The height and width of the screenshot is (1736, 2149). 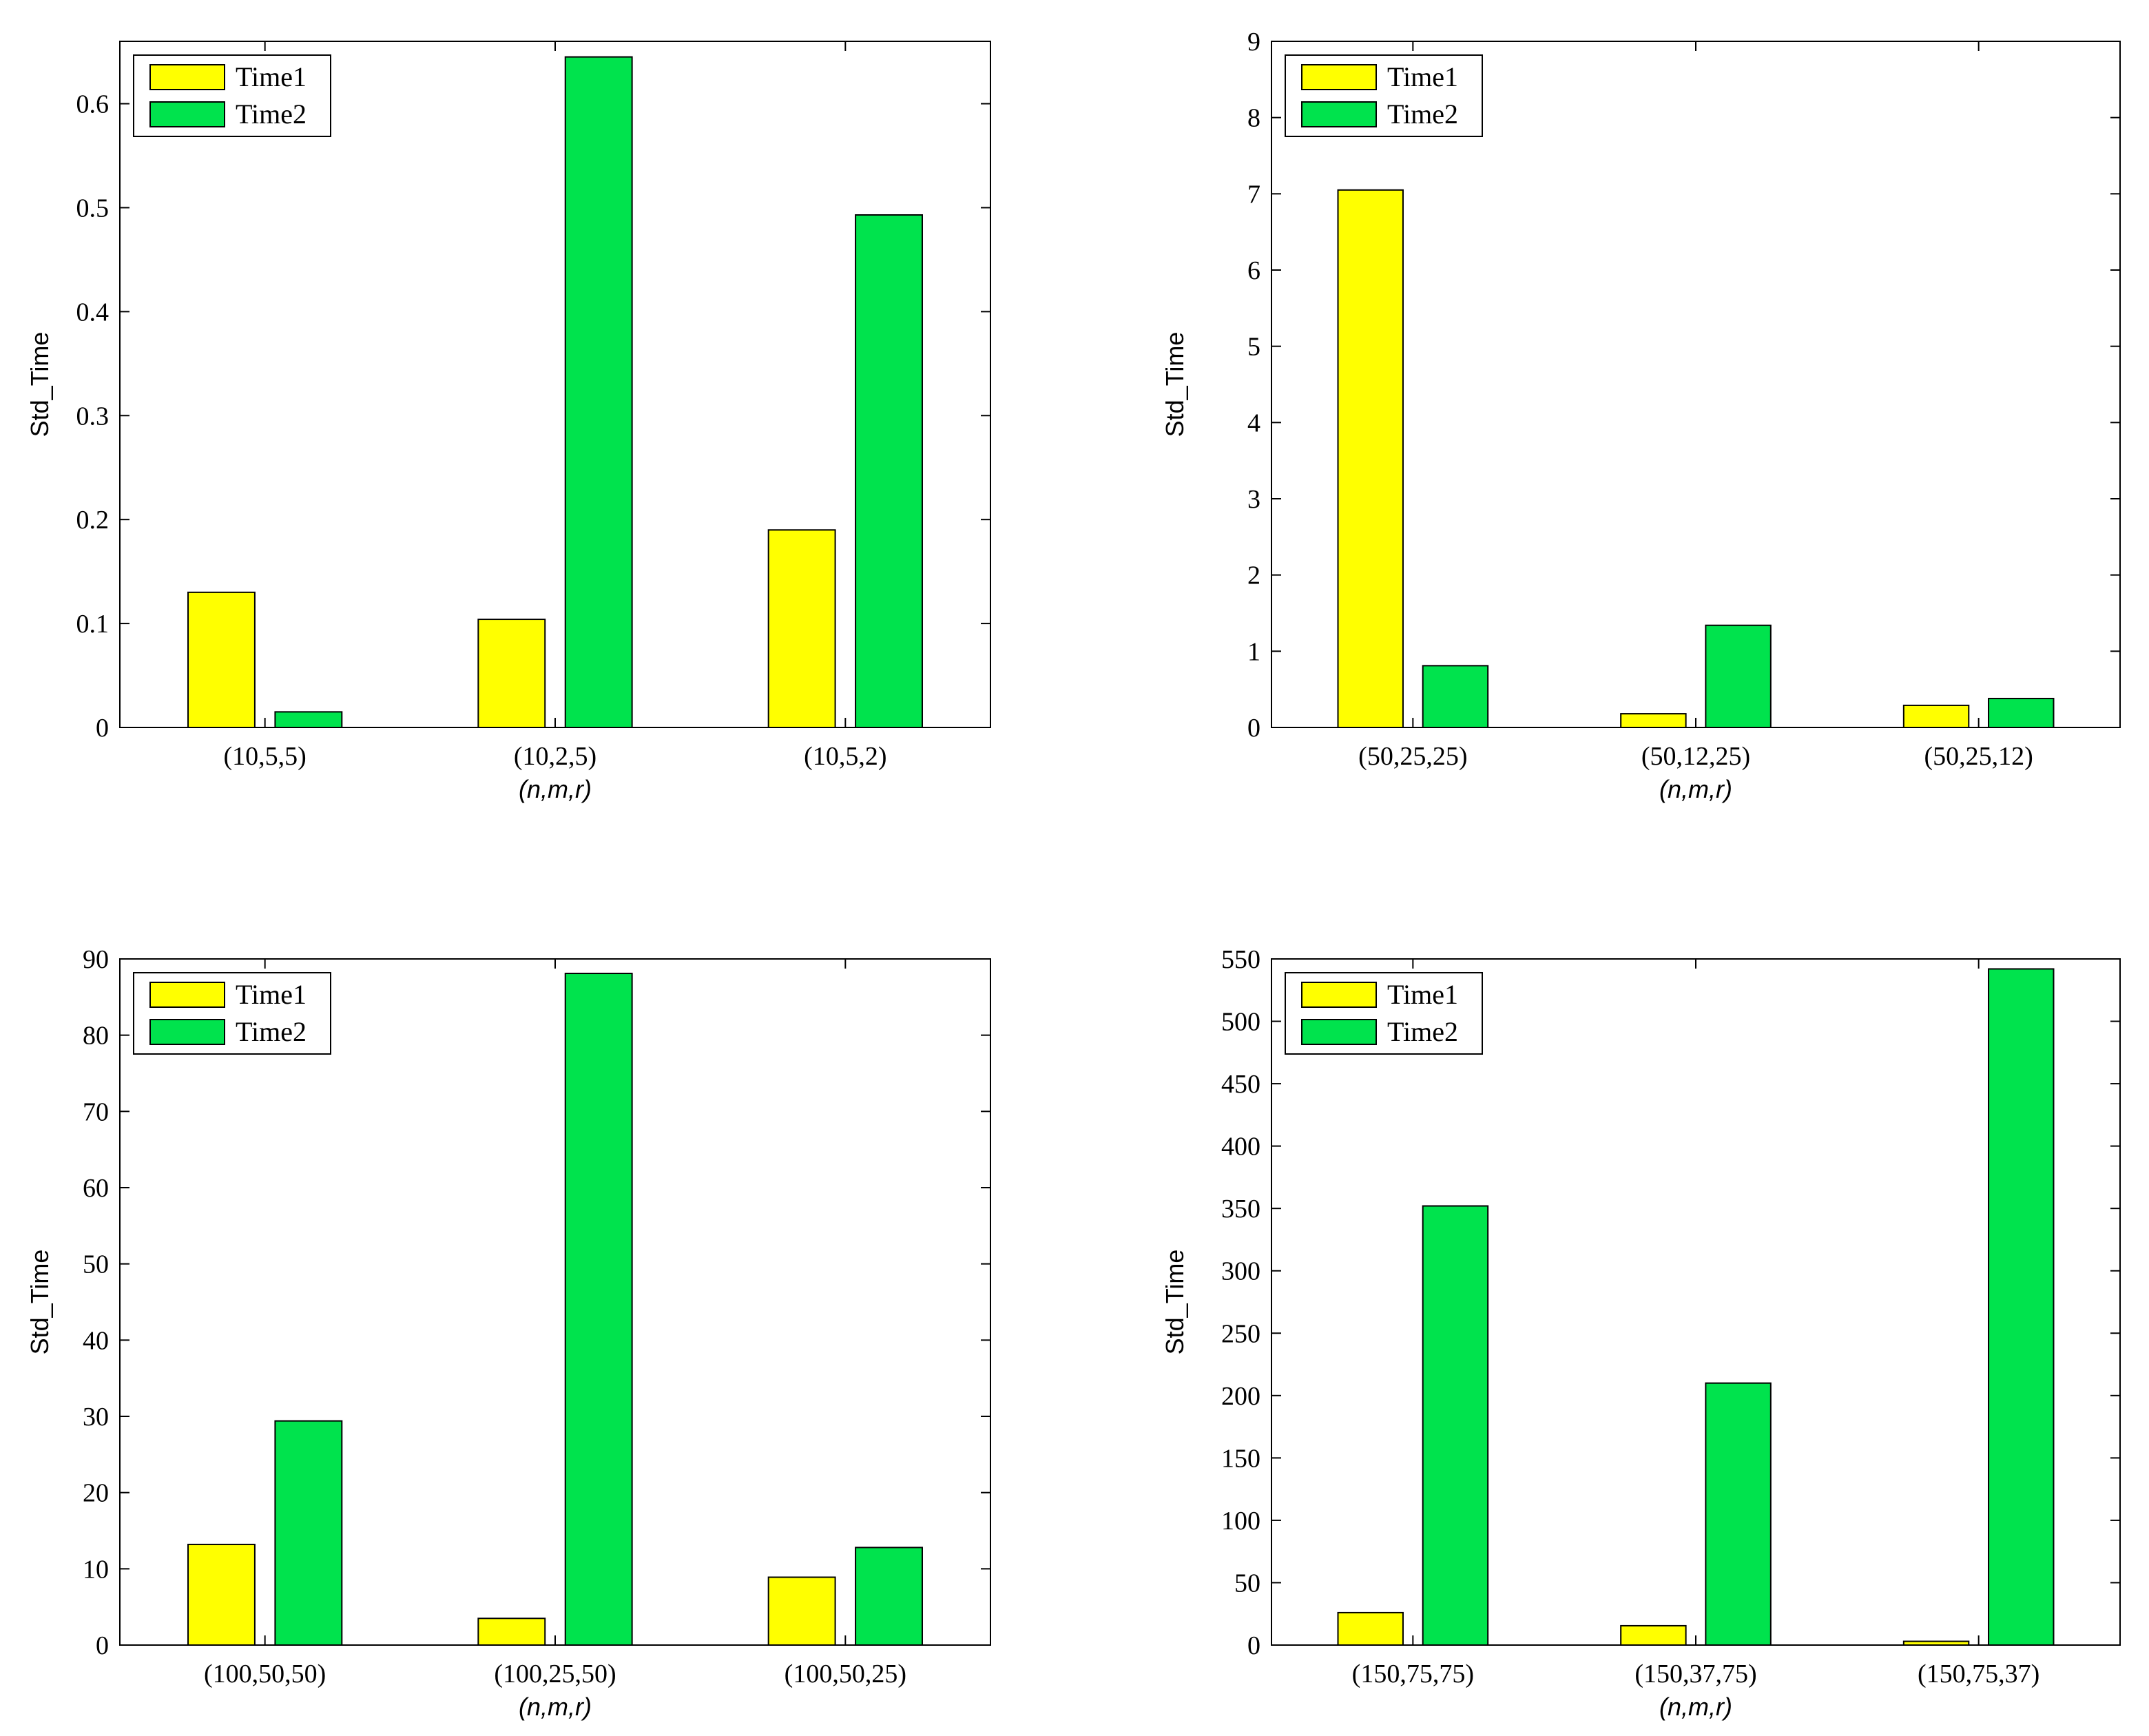 I want to click on chart-3-ytick-label: 30, so click(x=96, y=1417).